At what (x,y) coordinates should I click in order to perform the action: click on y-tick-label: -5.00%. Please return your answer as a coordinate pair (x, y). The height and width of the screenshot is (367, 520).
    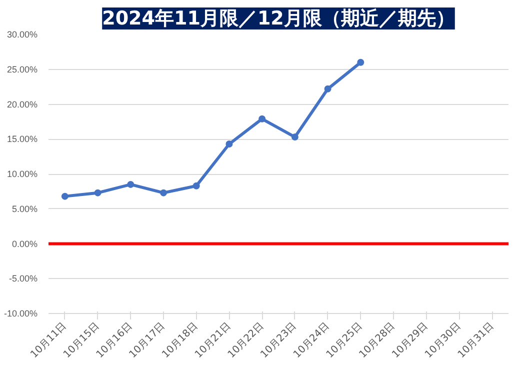
    Looking at the image, I should click on (23, 279).